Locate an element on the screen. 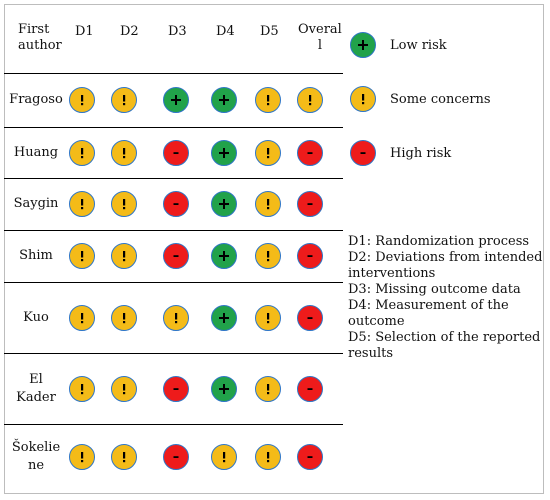 This screenshot has height=500, width=550. author-cell: Kuo is located at coordinates (36, 317).